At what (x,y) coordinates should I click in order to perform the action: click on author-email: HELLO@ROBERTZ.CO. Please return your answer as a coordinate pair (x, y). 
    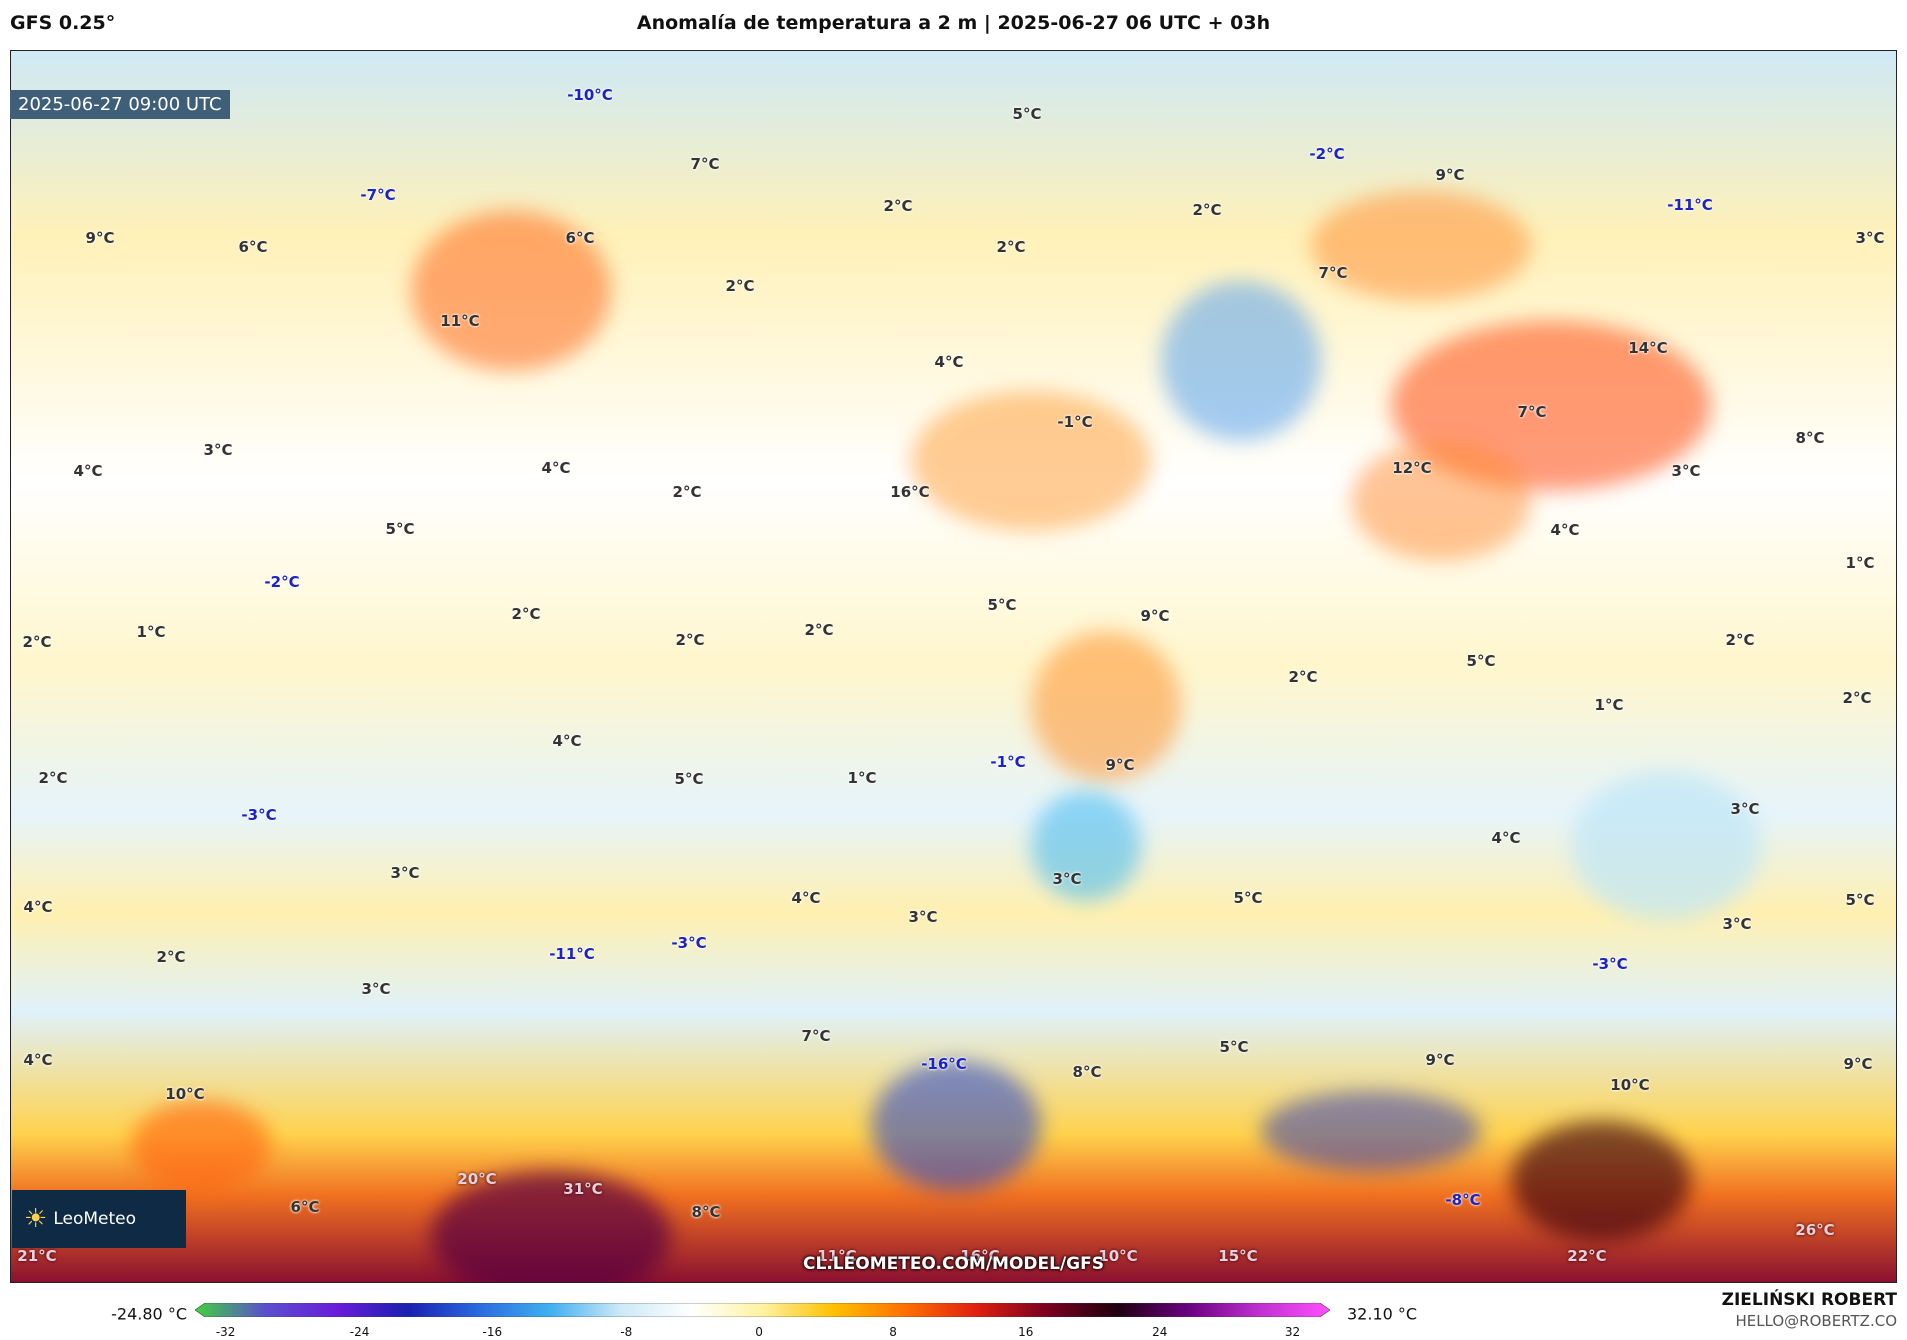
    Looking at the image, I should click on (1816, 1321).